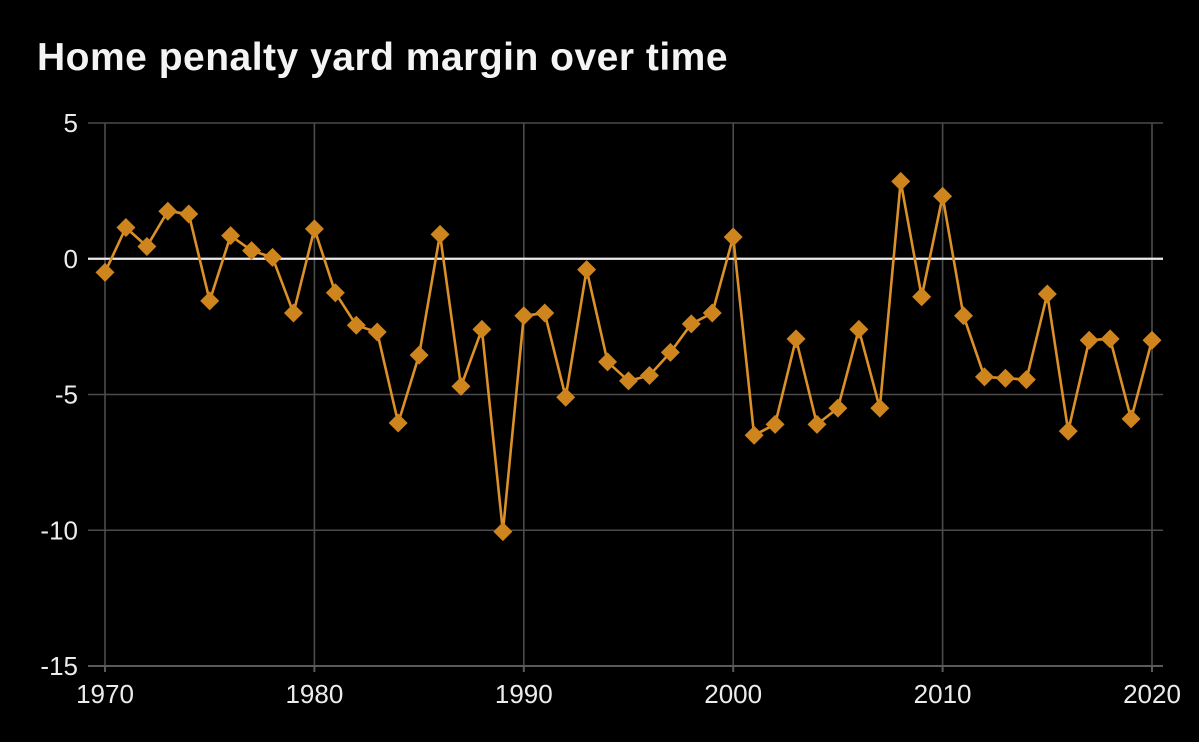 The height and width of the screenshot is (742, 1199). I want to click on y-axis-label: -10, so click(59, 530).